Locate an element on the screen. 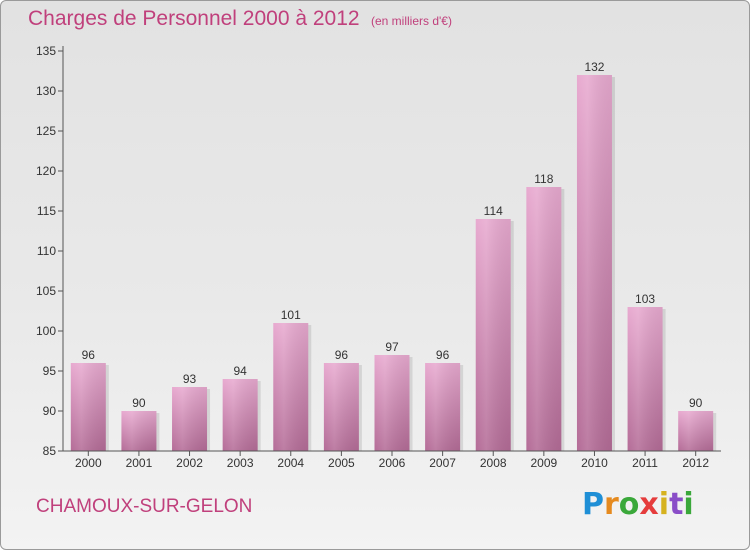 The width and height of the screenshot is (750, 550). y-tick-label: 100 is located at coordinates (46, 331).